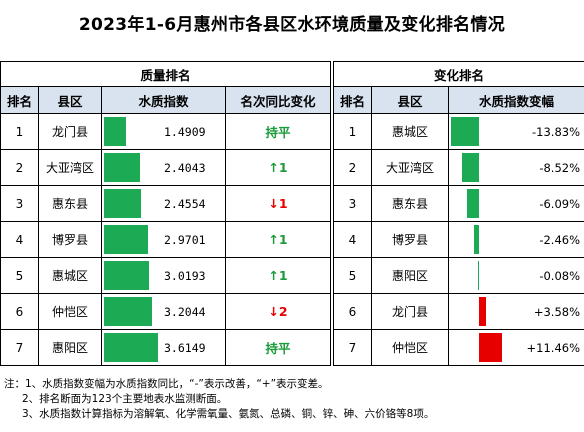 This screenshot has height=432, width=584. What do you see at coordinates (410, 311) in the screenshot?
I see `county-cell: 龙门县` at bounding box center [410, 311].